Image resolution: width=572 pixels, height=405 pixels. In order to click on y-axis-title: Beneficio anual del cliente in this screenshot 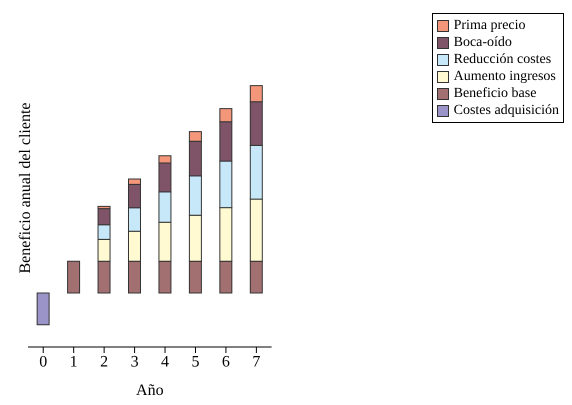, I will do `click(25, 188)`.